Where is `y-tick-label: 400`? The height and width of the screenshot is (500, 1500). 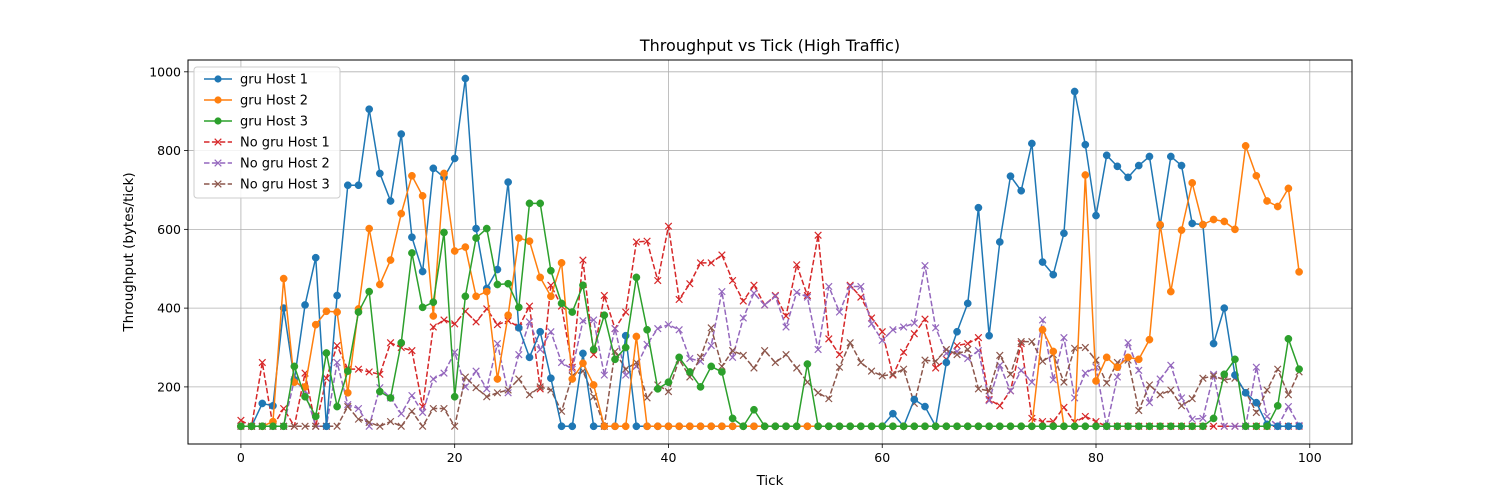
y-tick-label: 400 is located at coordinates (169, 308).